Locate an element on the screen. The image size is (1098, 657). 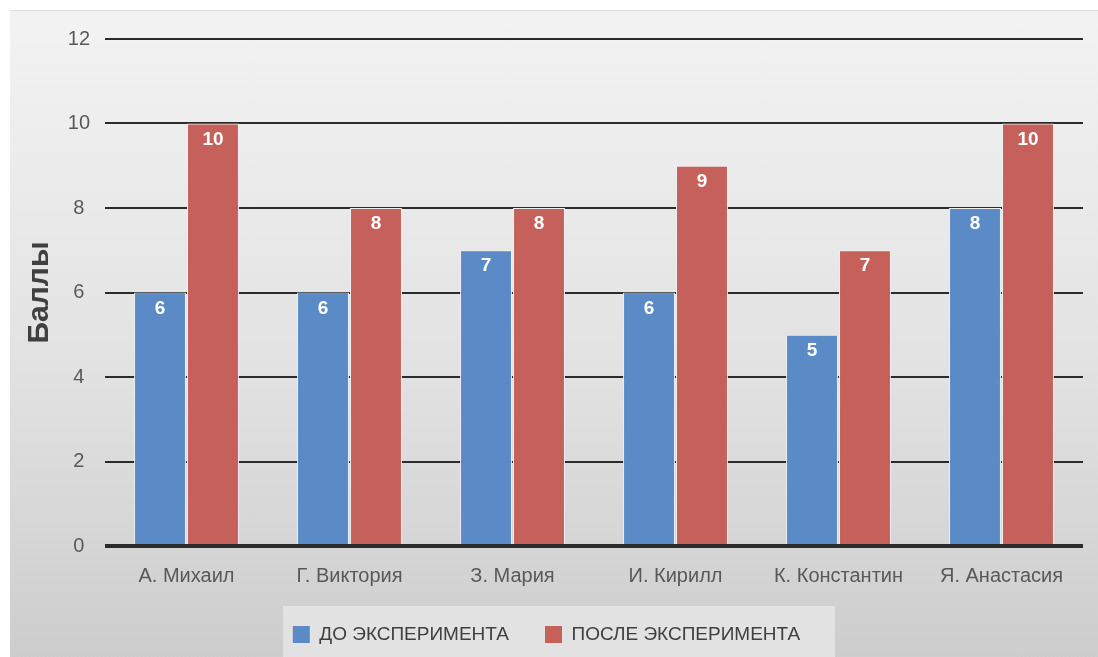
y-tick-label: 10 is located at coordinates (78, 122).